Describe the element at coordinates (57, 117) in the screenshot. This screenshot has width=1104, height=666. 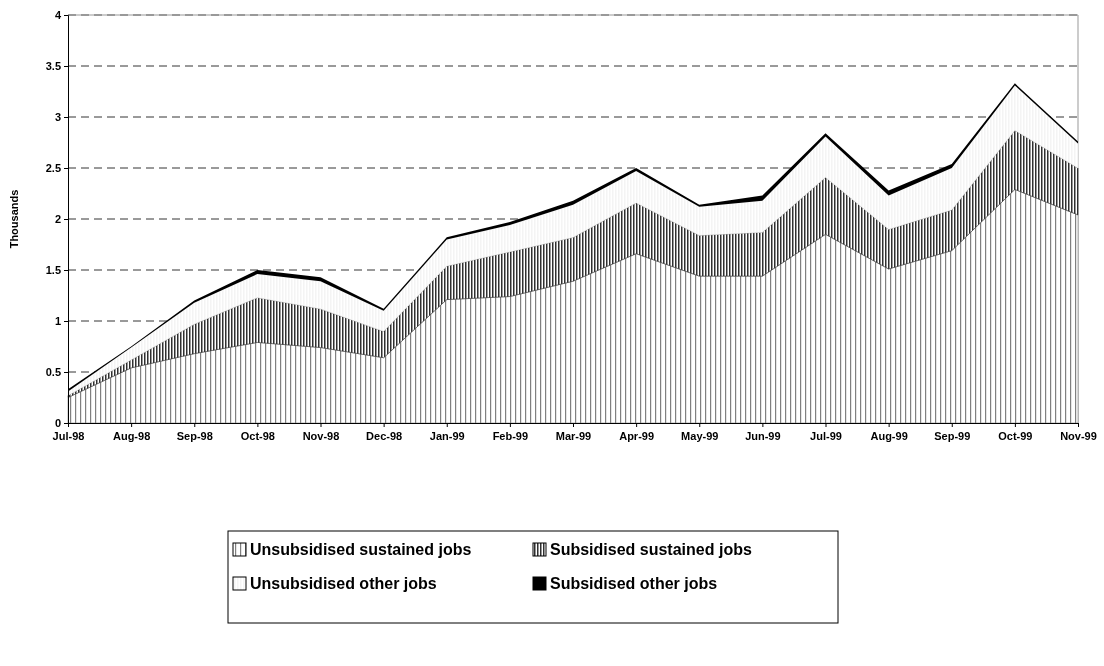
I see `y-tick-label: 3` at that location.